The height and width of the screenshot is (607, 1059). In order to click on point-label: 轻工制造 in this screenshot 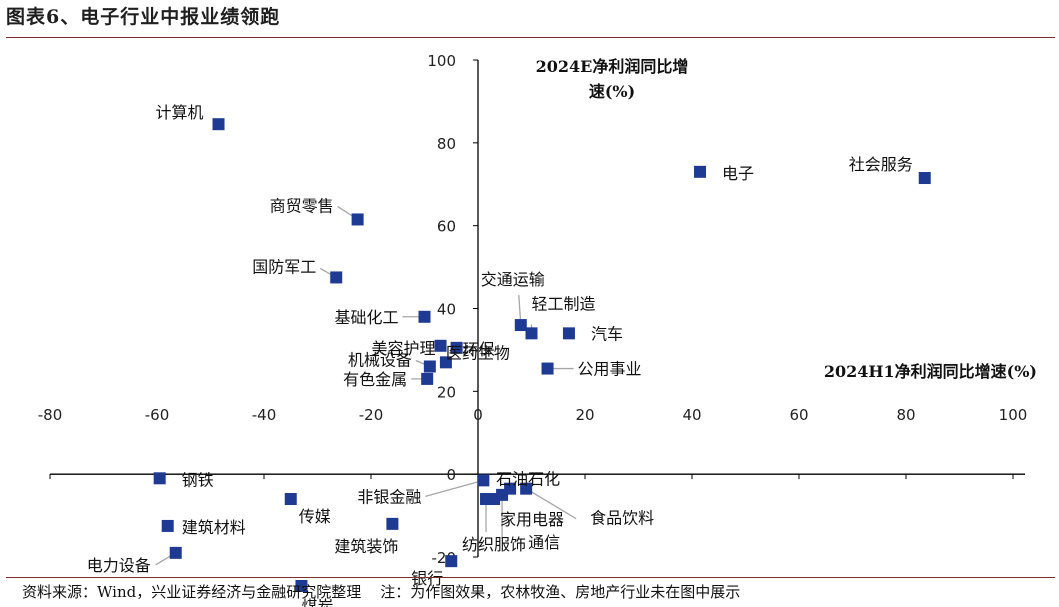, I will do `click(564, 303)`.